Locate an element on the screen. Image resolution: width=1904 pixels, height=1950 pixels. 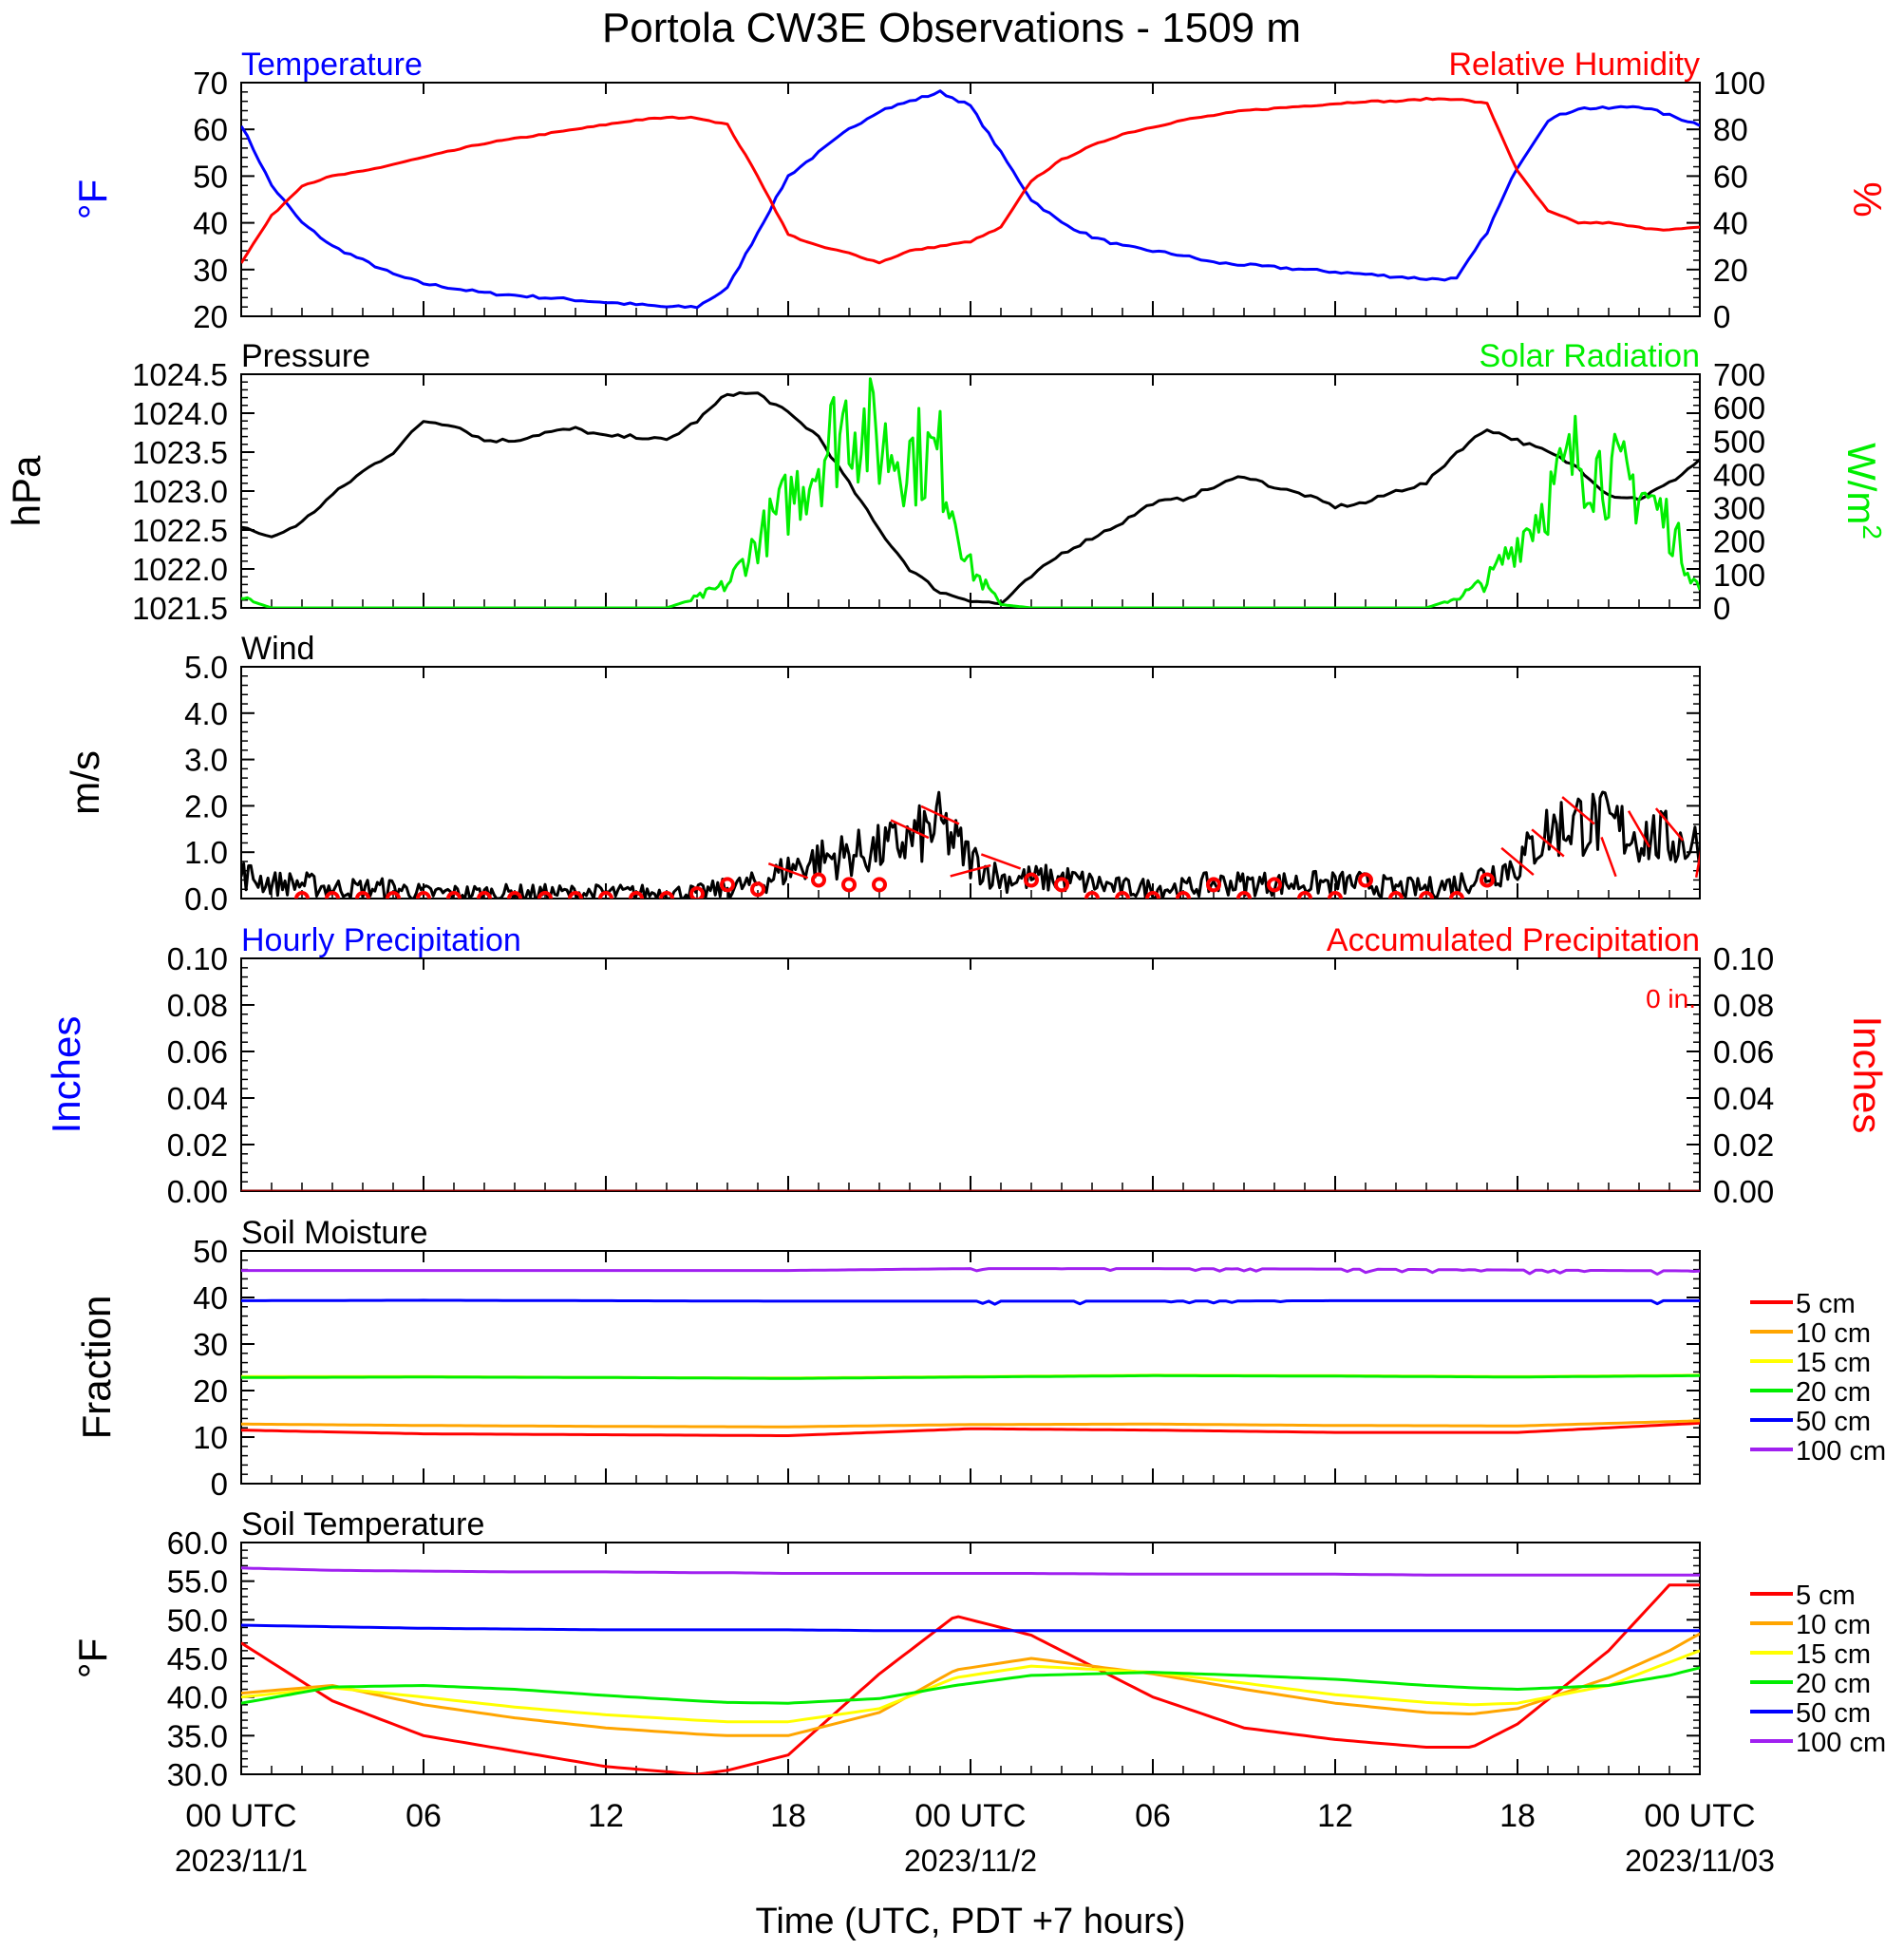
series-relative-humidity is located at coordinates (971, 181).